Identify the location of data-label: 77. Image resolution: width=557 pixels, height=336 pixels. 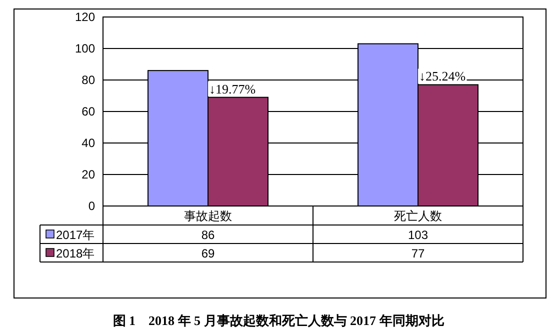
(418, 253).